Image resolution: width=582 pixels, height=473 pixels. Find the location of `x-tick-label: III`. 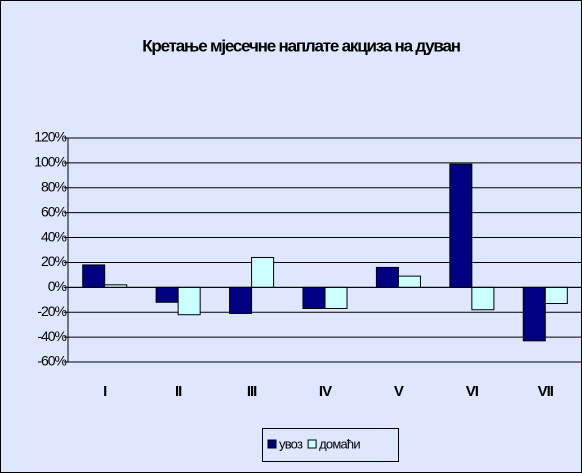

x-tick-label: III is located at coordinates (252, 391).